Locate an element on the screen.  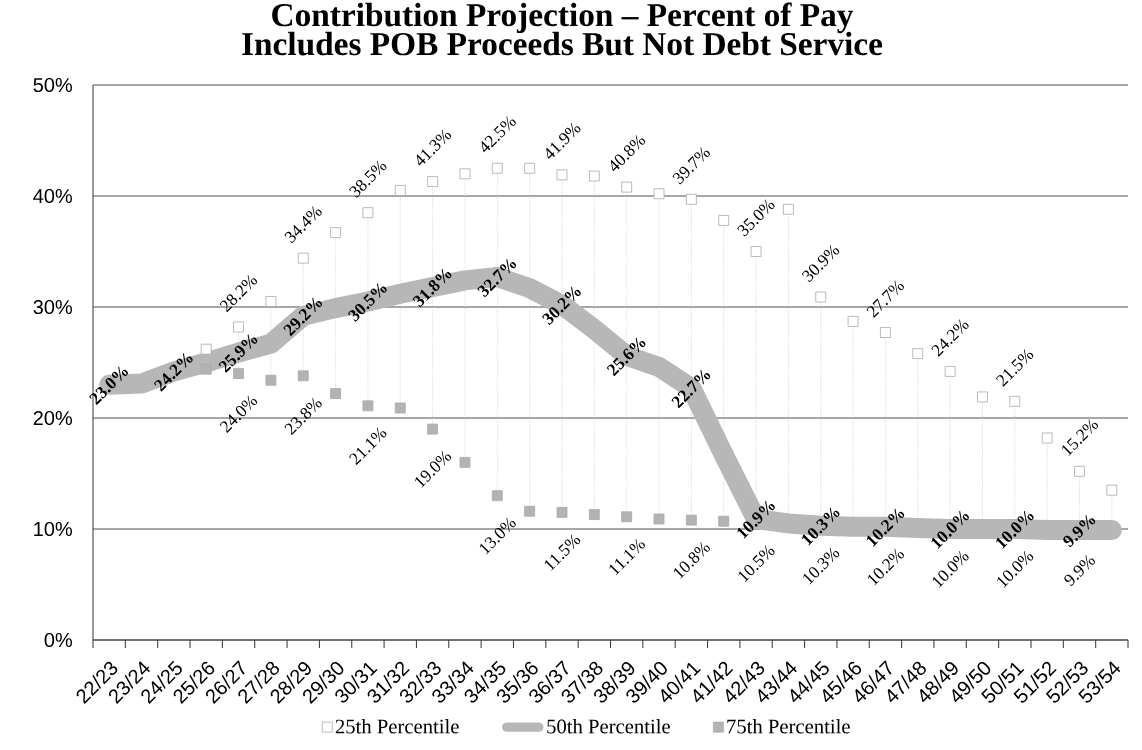
y-tick-label: 40% is located at coordinates (53, 196).